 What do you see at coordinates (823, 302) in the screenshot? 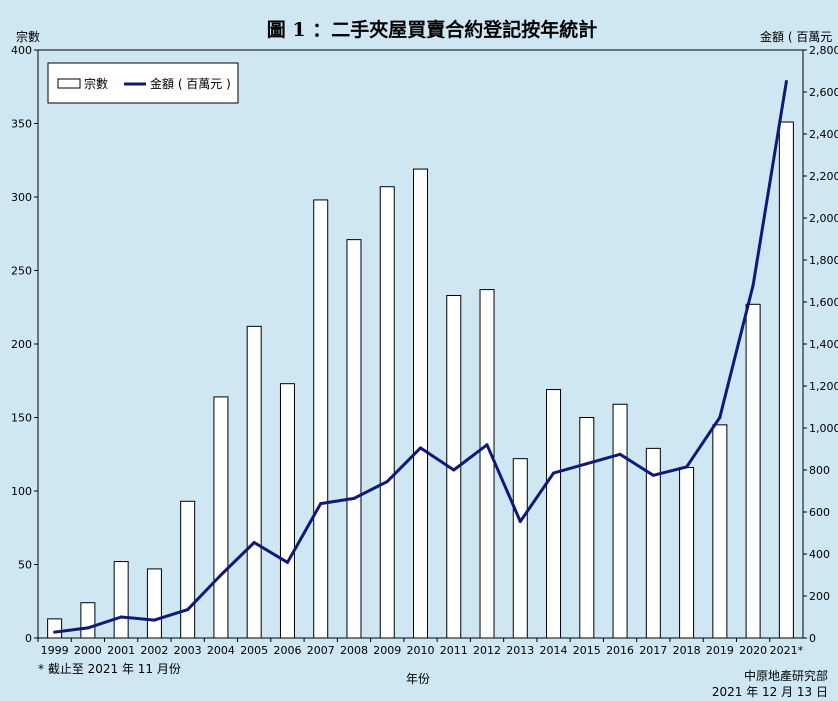
I see `right-tick-label: 1,600` at bounding box center [823, 302].